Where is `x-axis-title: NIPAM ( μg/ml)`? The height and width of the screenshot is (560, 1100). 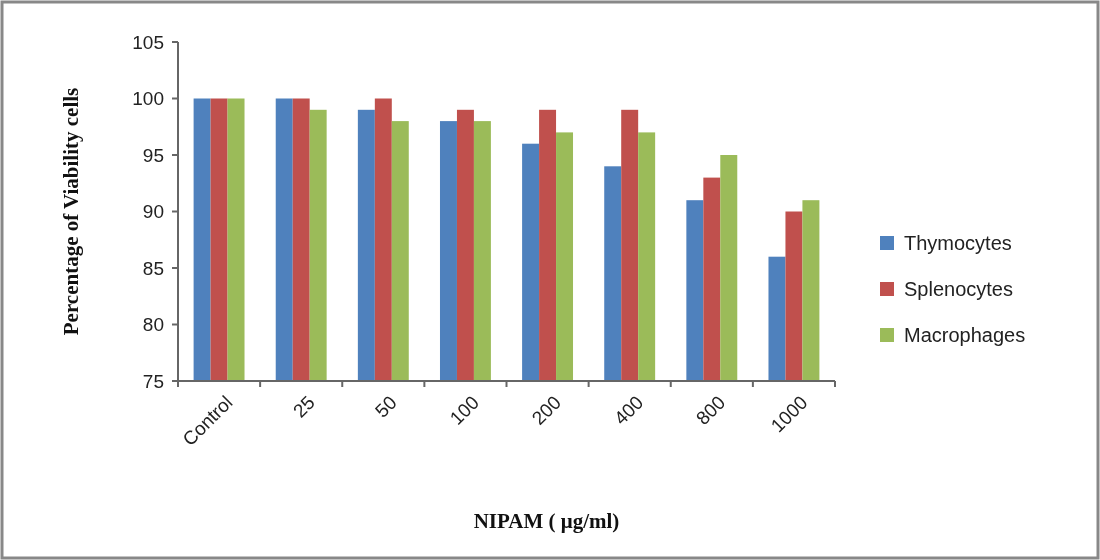
x-axis-title: NIPAM ( μg/ml) is located at coordinates (546, 521).